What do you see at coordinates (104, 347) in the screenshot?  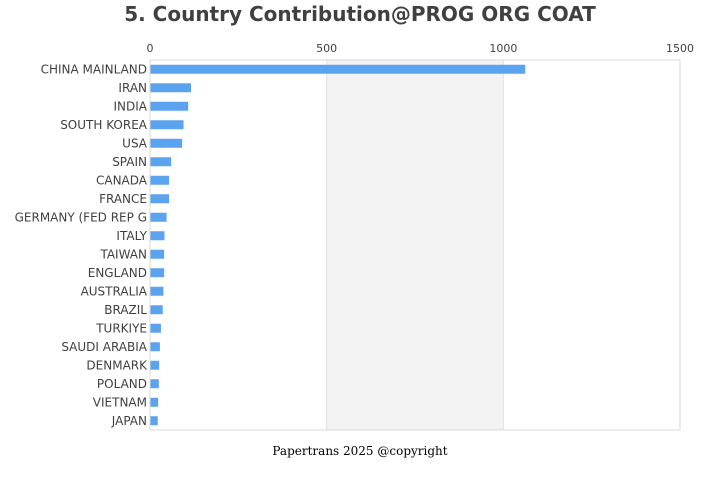 I see `category-label: SAUDI ARABIA` at bounding box center [104, 347].